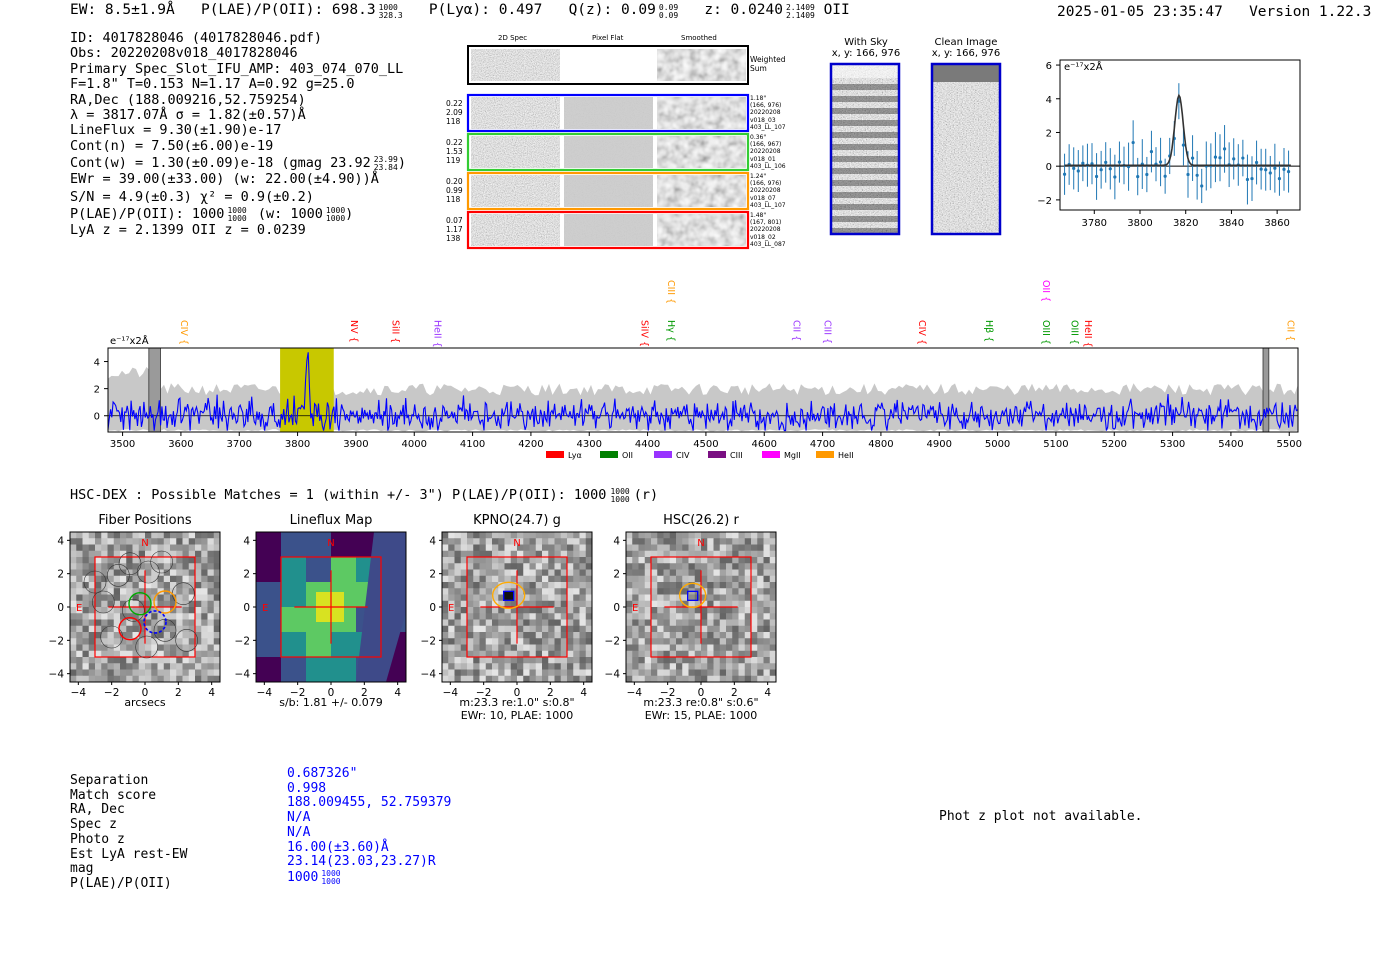 The image size is (1400, 953). I want to click on spec-line-label: CIII {, so click(670, 292).